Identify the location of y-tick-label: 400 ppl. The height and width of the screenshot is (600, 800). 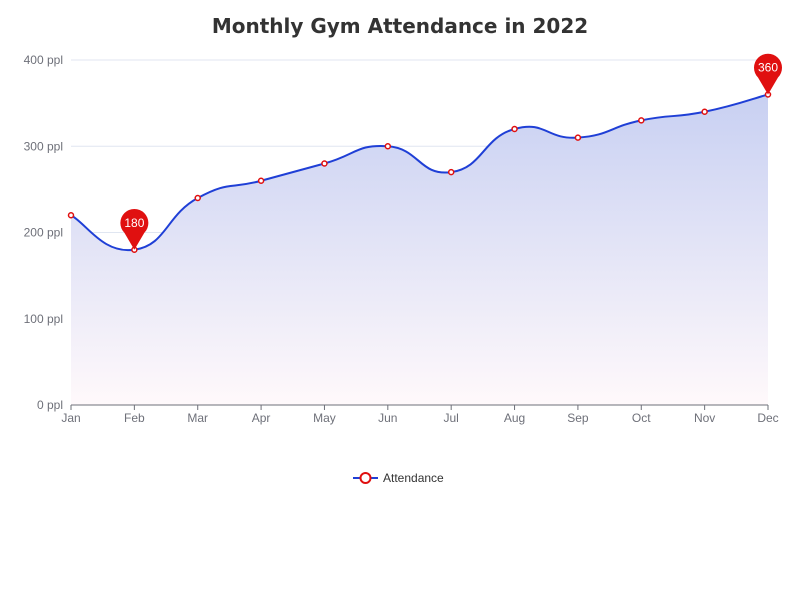
(43, 60).